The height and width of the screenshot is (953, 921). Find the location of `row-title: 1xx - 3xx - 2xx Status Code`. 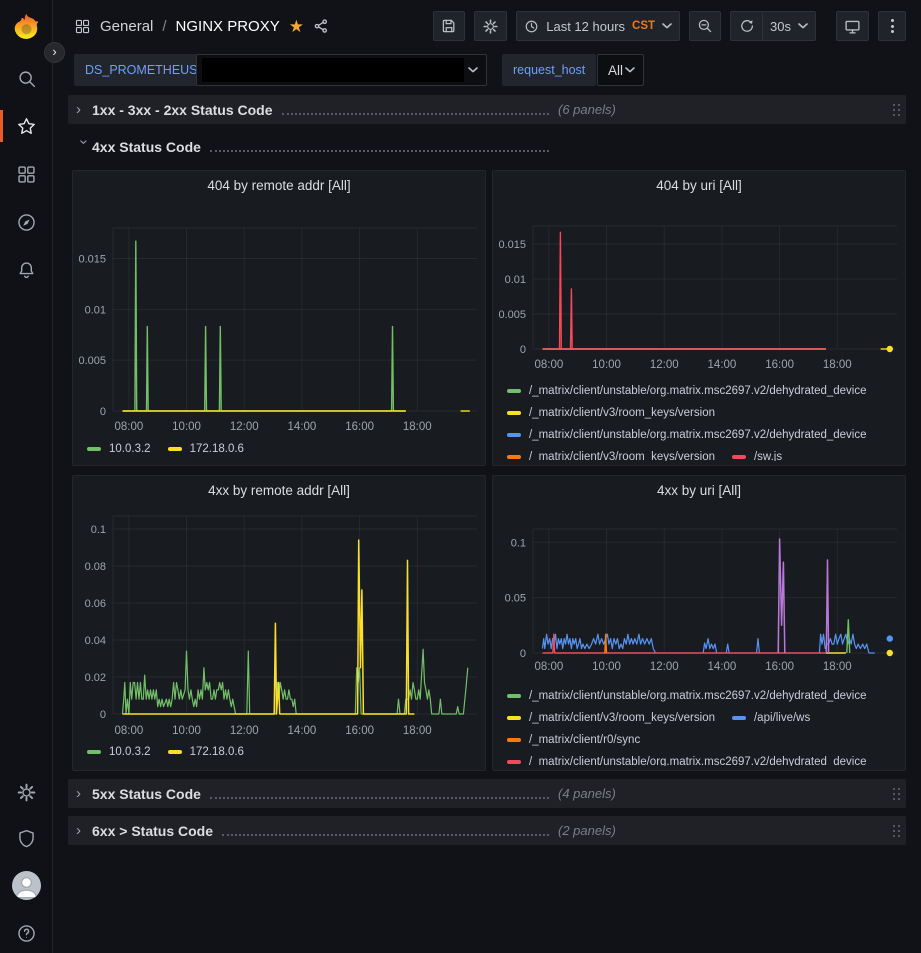

row-title: 1xx - 3xx - 2xx Status Code is located at coordinates (182, 109).